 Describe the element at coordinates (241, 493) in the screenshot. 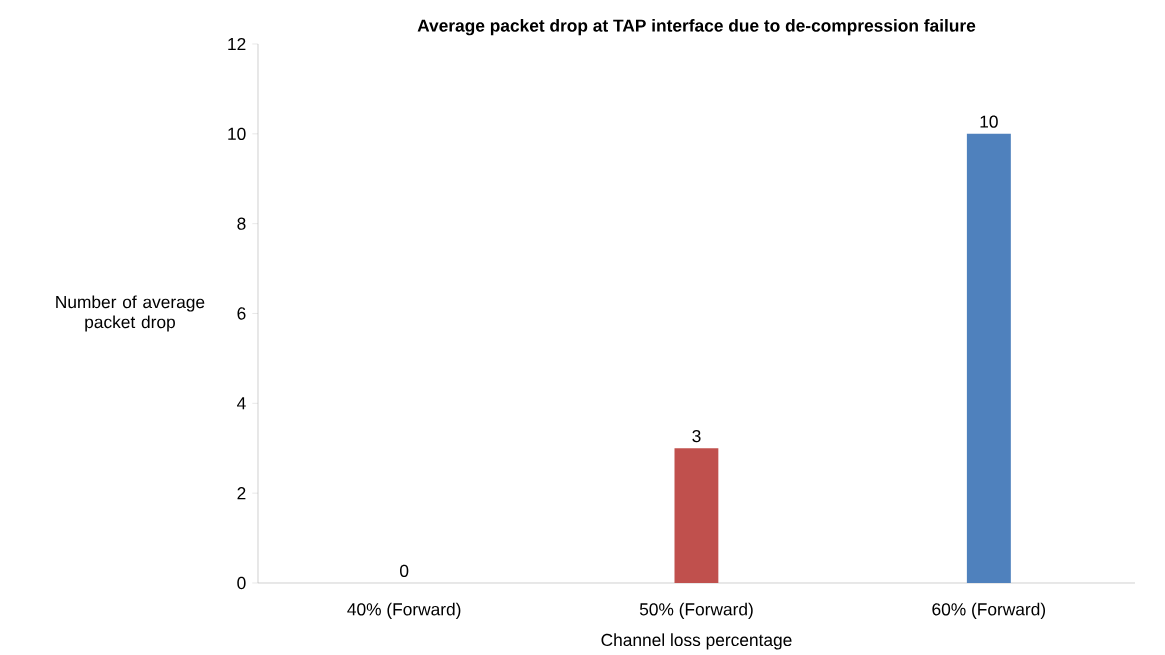

I see `y-tick-label: 2` at that location.